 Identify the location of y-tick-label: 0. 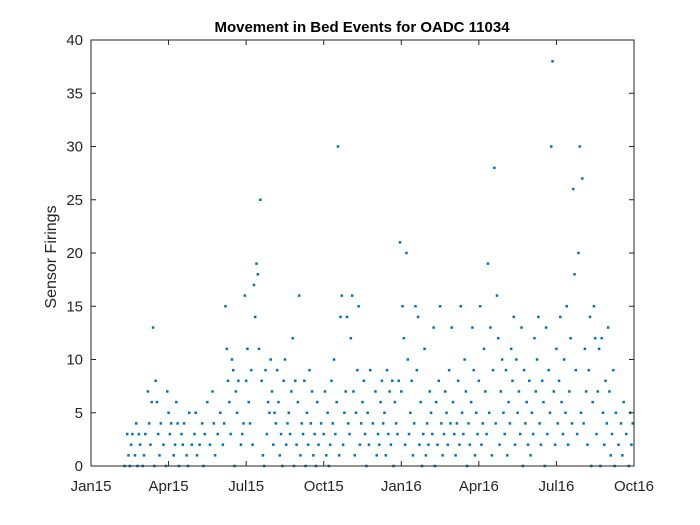
(79, 466).